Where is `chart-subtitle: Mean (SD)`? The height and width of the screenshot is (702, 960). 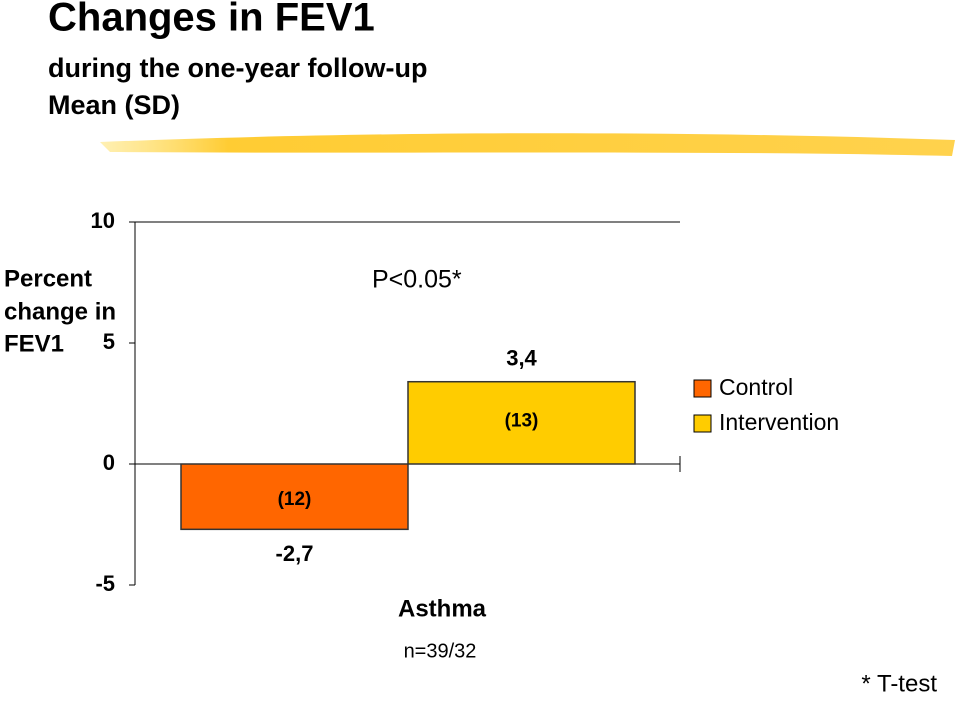 chart-subtitle: Mean (SD) is located at coordinates (114, 105).